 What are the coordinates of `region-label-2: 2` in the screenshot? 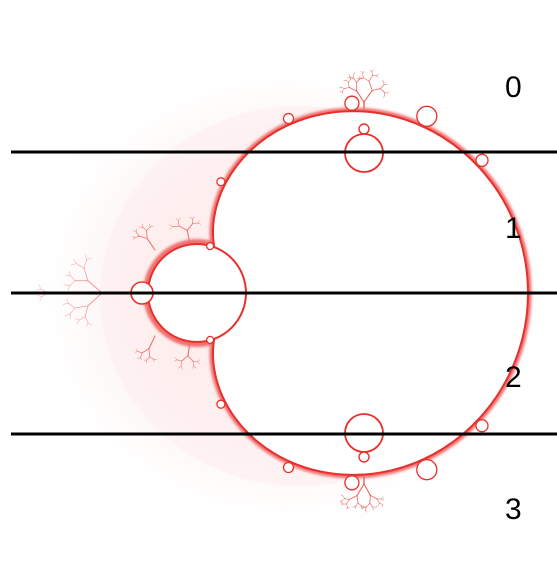 It's located at (513, 377).